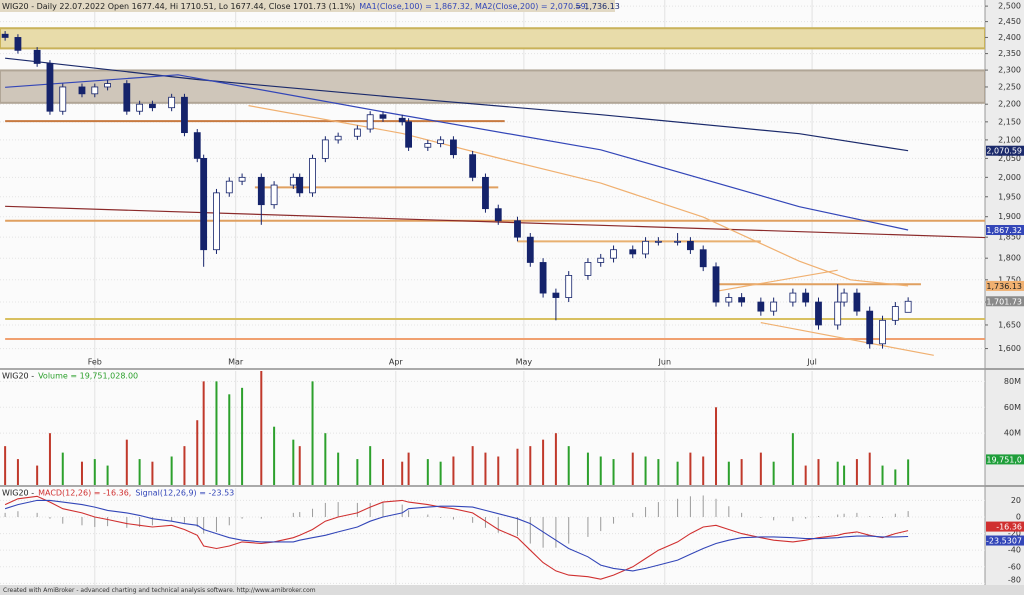  I want to click on y-tick-label: 2,100, so click(1009, 139).